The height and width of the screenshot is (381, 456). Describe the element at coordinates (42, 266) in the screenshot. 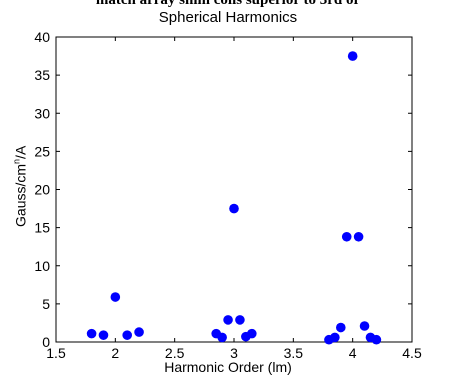

I see `y-tick-label: 10` at that location.